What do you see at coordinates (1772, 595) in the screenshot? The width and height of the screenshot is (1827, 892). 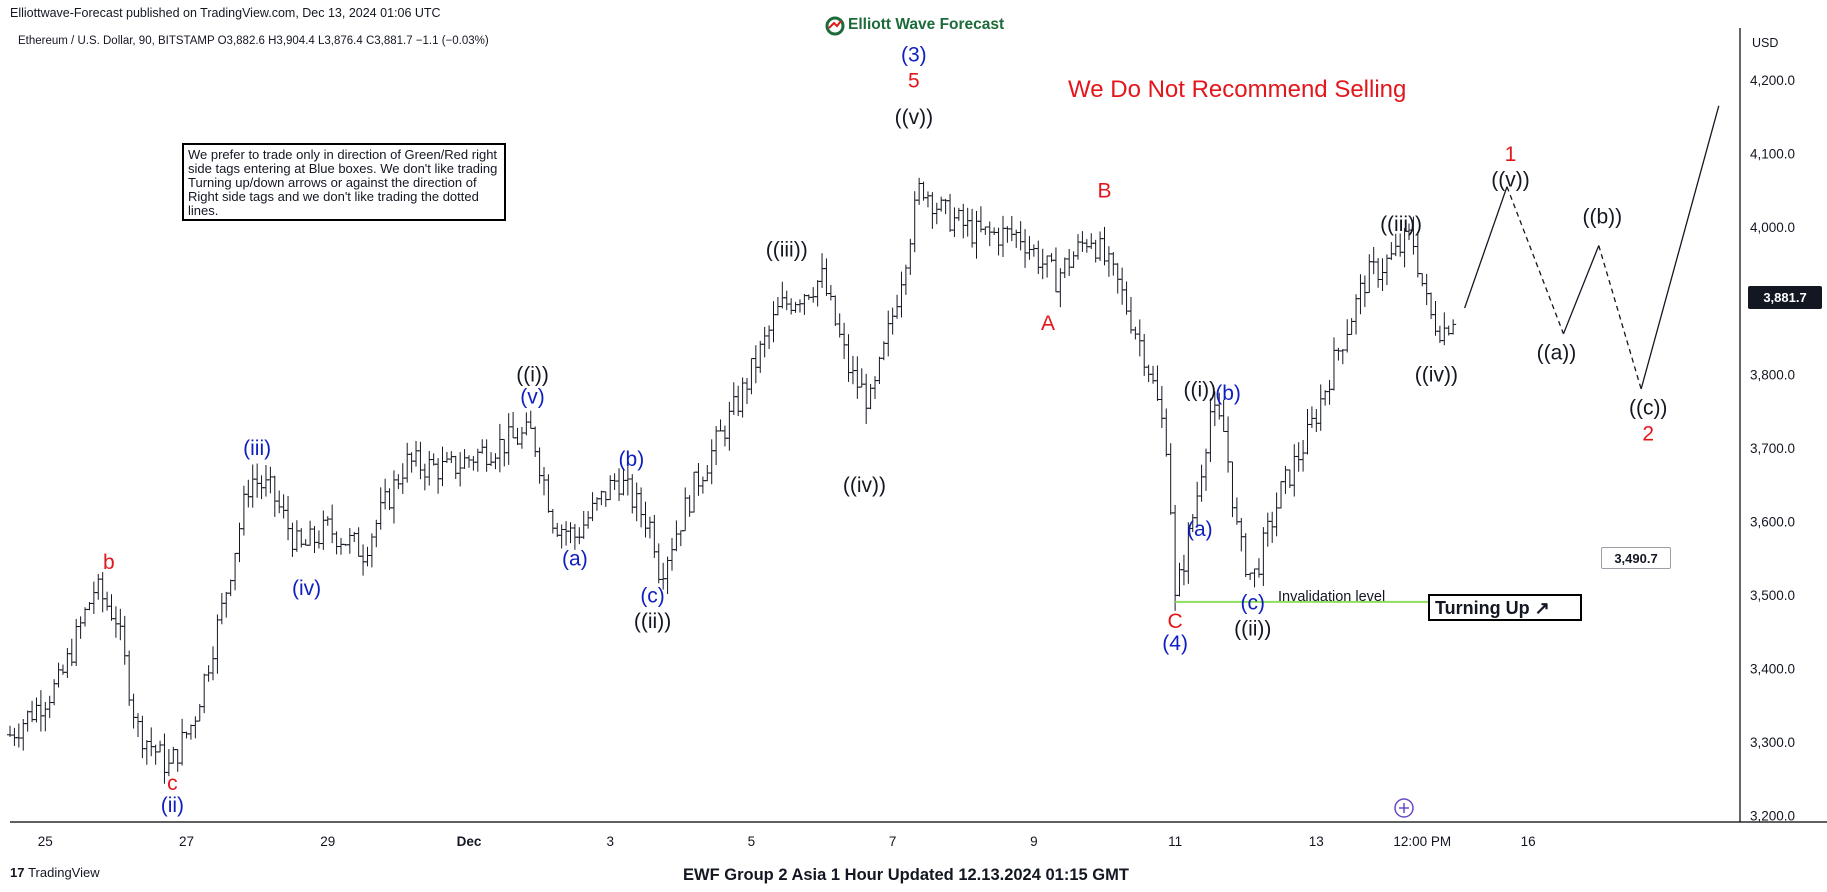 I see `y-tick-label: 3,500.0` at bounding box center [1772, 595].